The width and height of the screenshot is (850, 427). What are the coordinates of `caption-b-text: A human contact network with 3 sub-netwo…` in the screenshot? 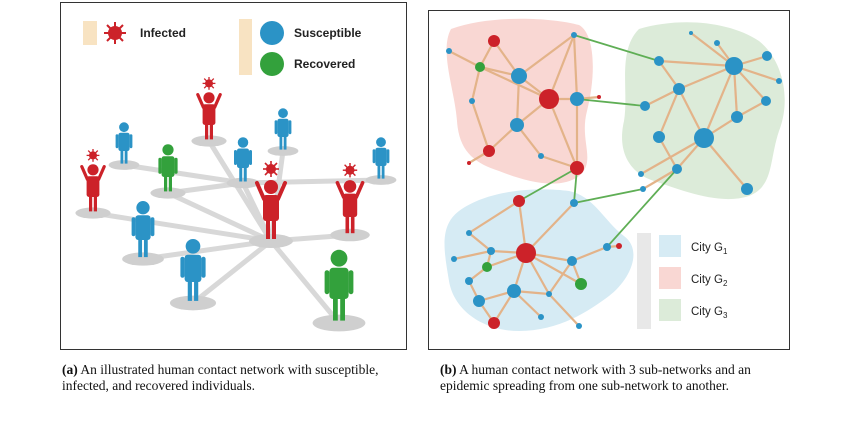 It's located at (595, 377).